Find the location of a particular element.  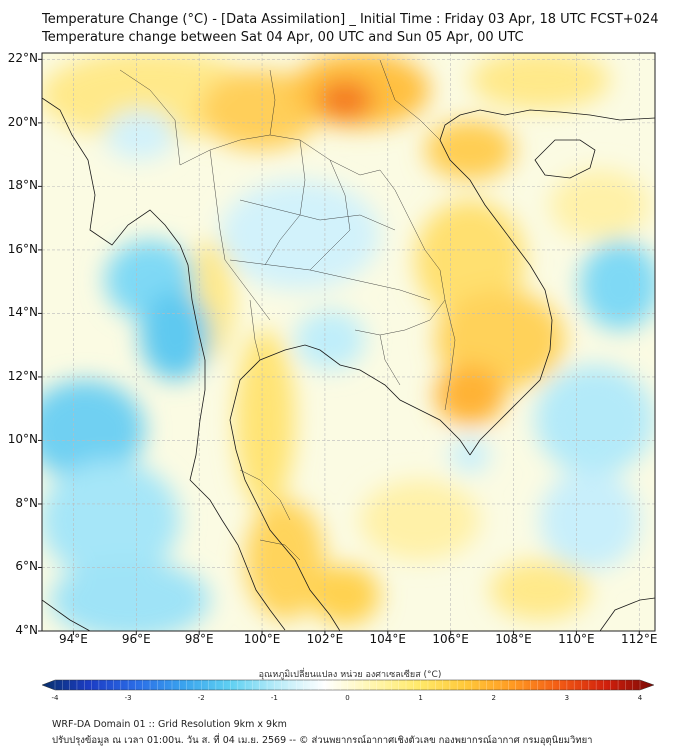

colorbar-divisions is located at coordinates (347, 685).